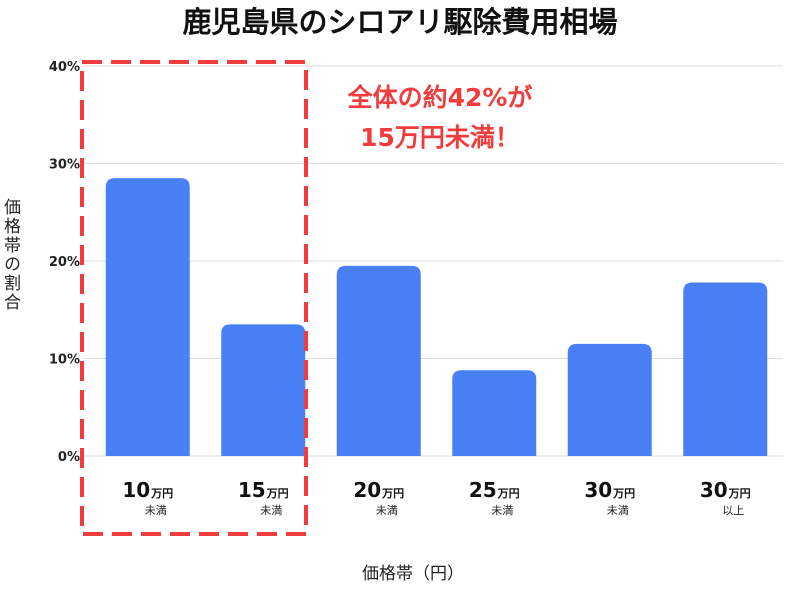 The image size is (800, 600). What do you see at coordinates (399, 22) in the screenshot?
I see `chart-title: 鹿児島県のシロアリ駆除費用相場` at bounding box center [399, 22].